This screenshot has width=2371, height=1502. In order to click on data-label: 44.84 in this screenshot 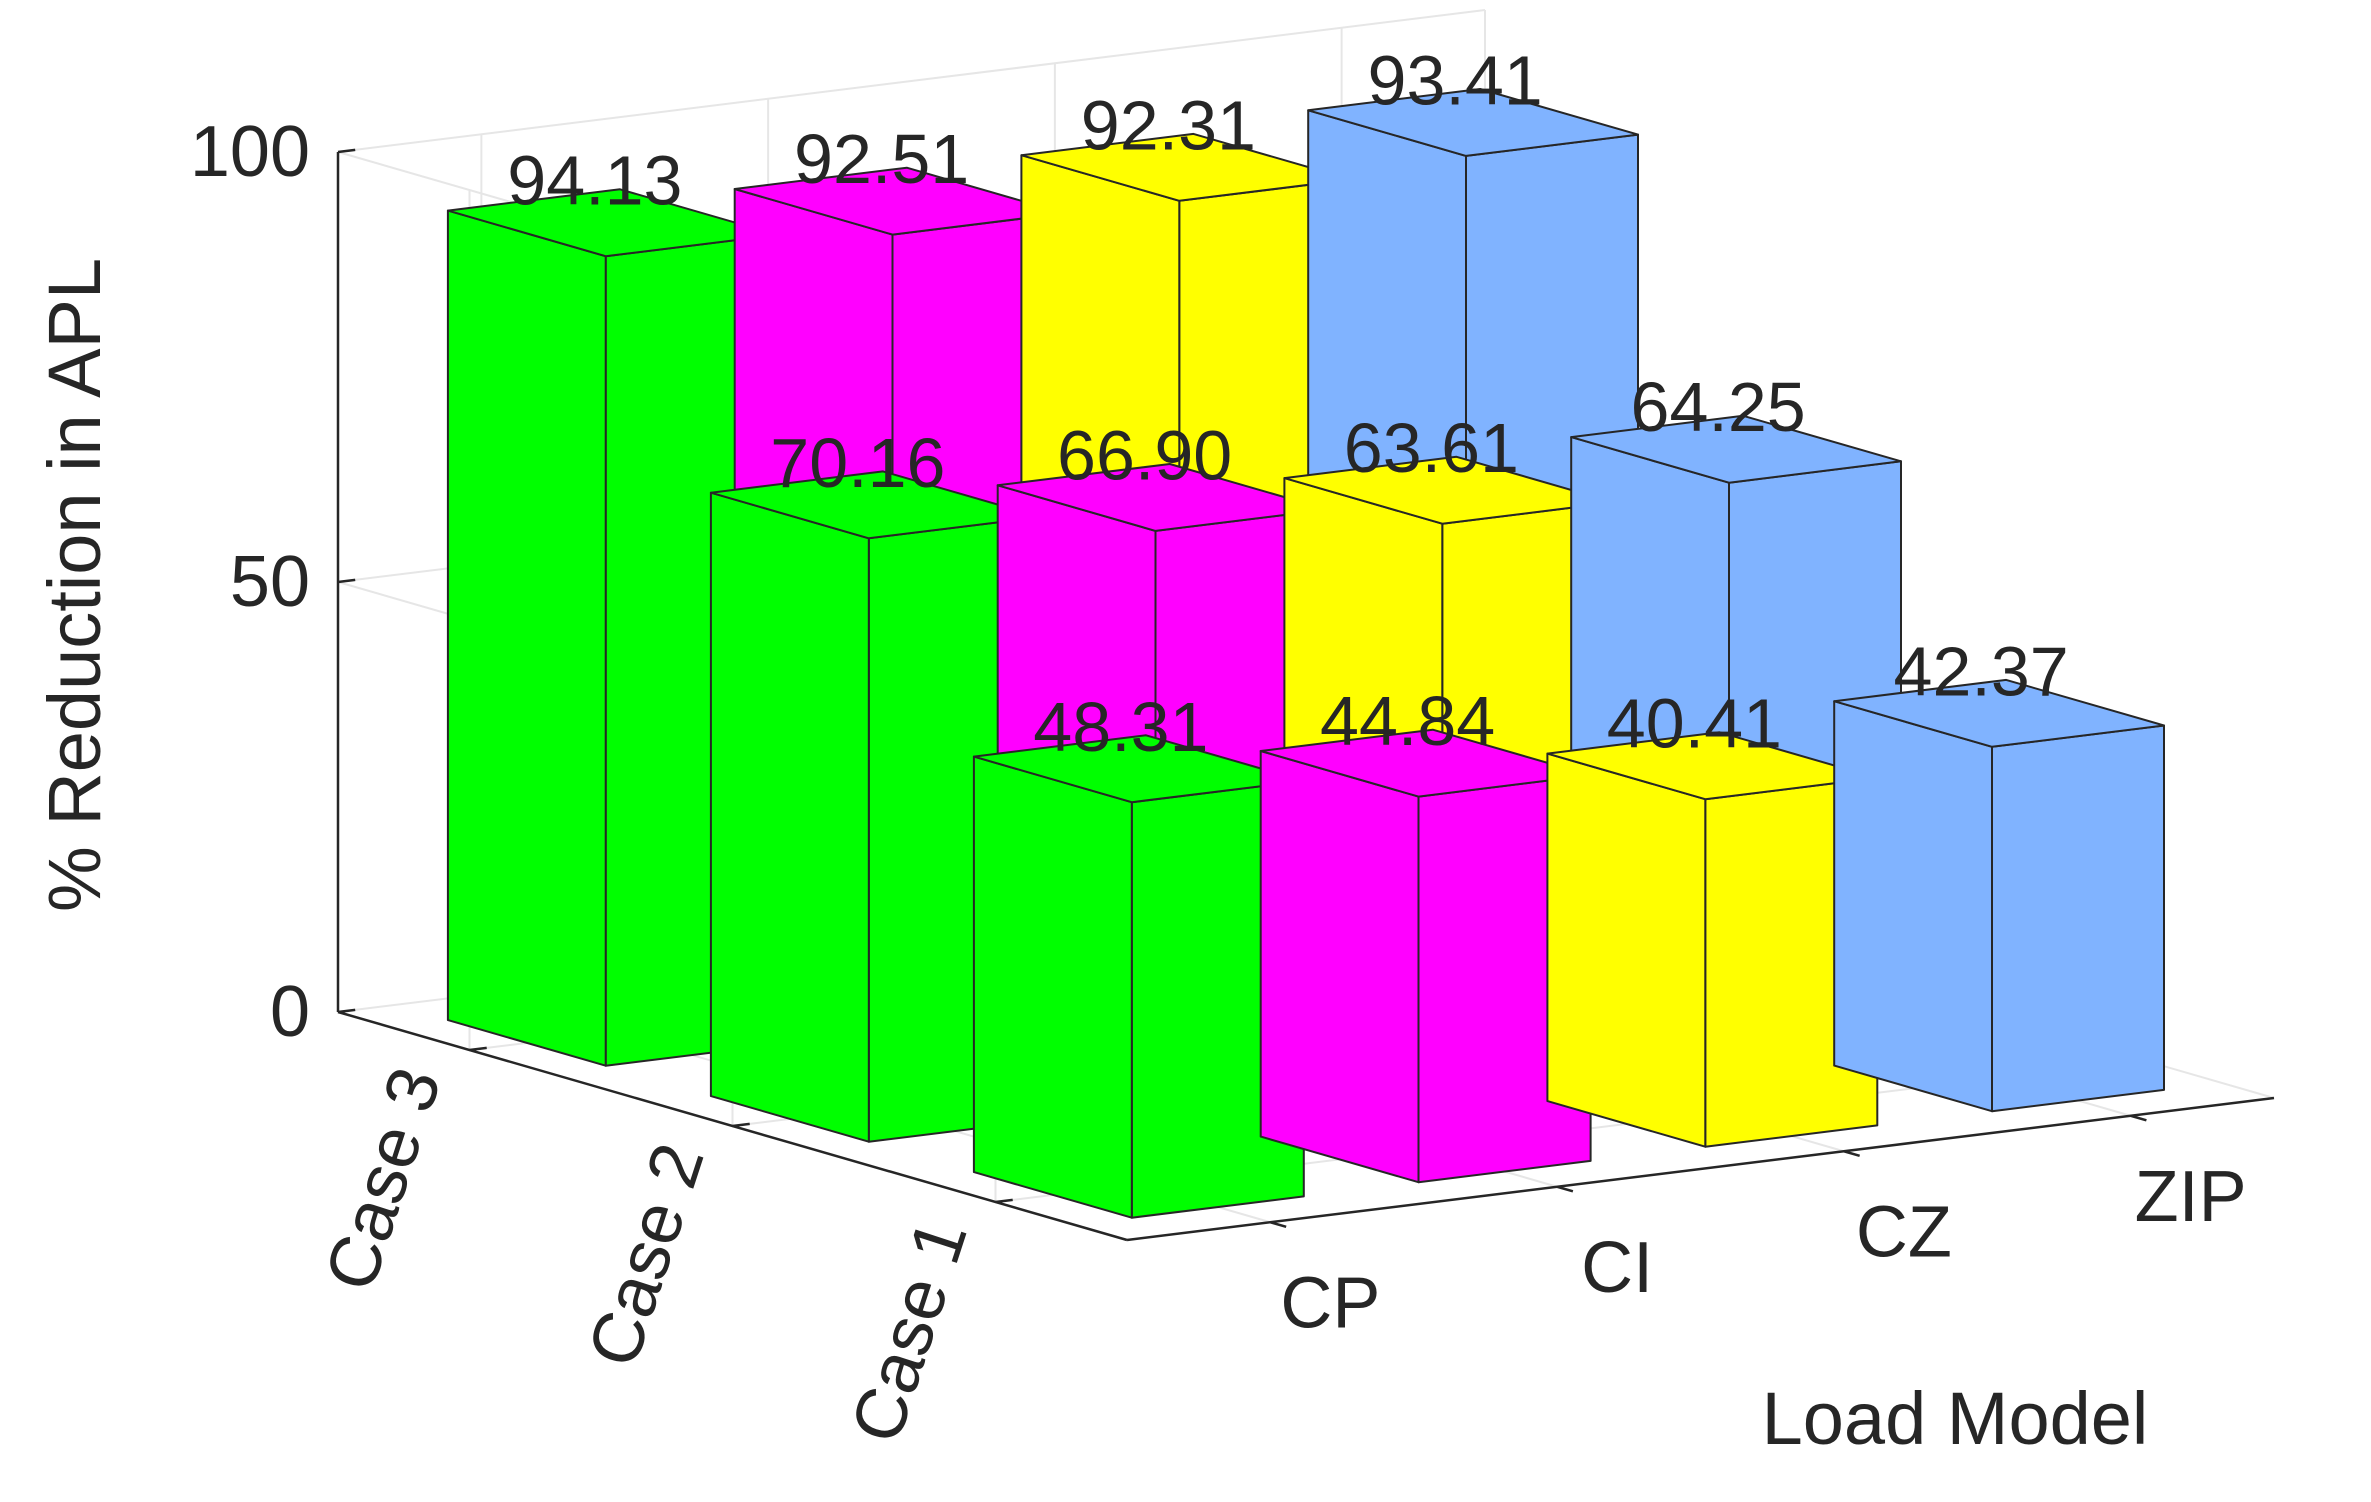, I will do `click(1407, 721)`.